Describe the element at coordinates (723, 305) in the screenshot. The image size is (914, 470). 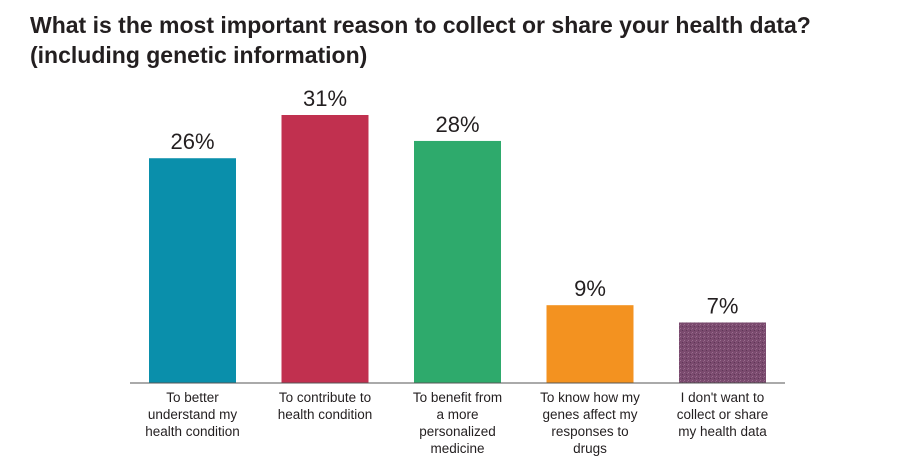
I see `value-label-5: 7%` at that location.